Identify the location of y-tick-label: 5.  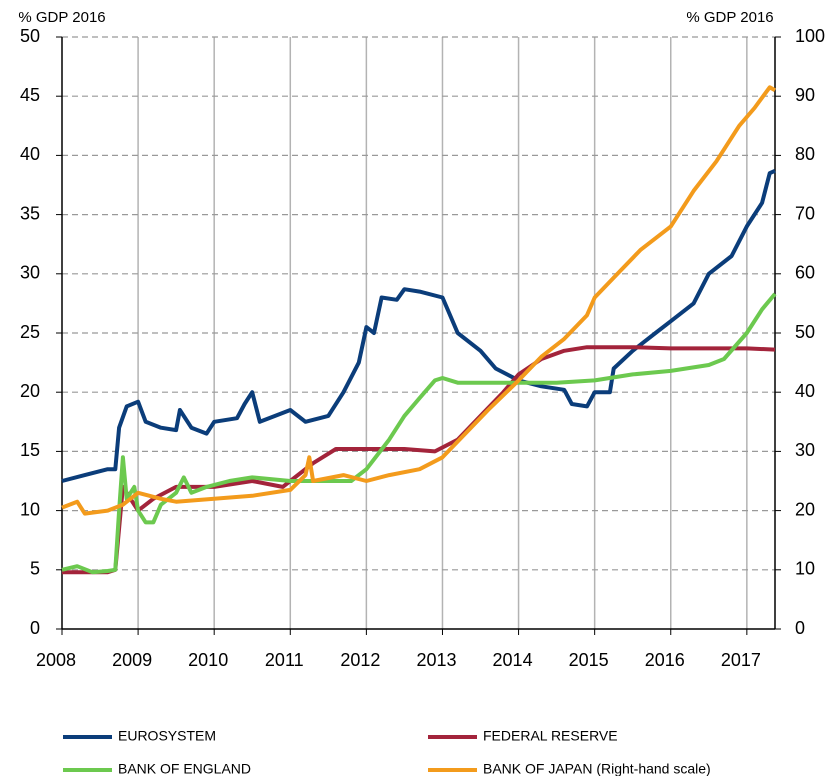
(35, 569).